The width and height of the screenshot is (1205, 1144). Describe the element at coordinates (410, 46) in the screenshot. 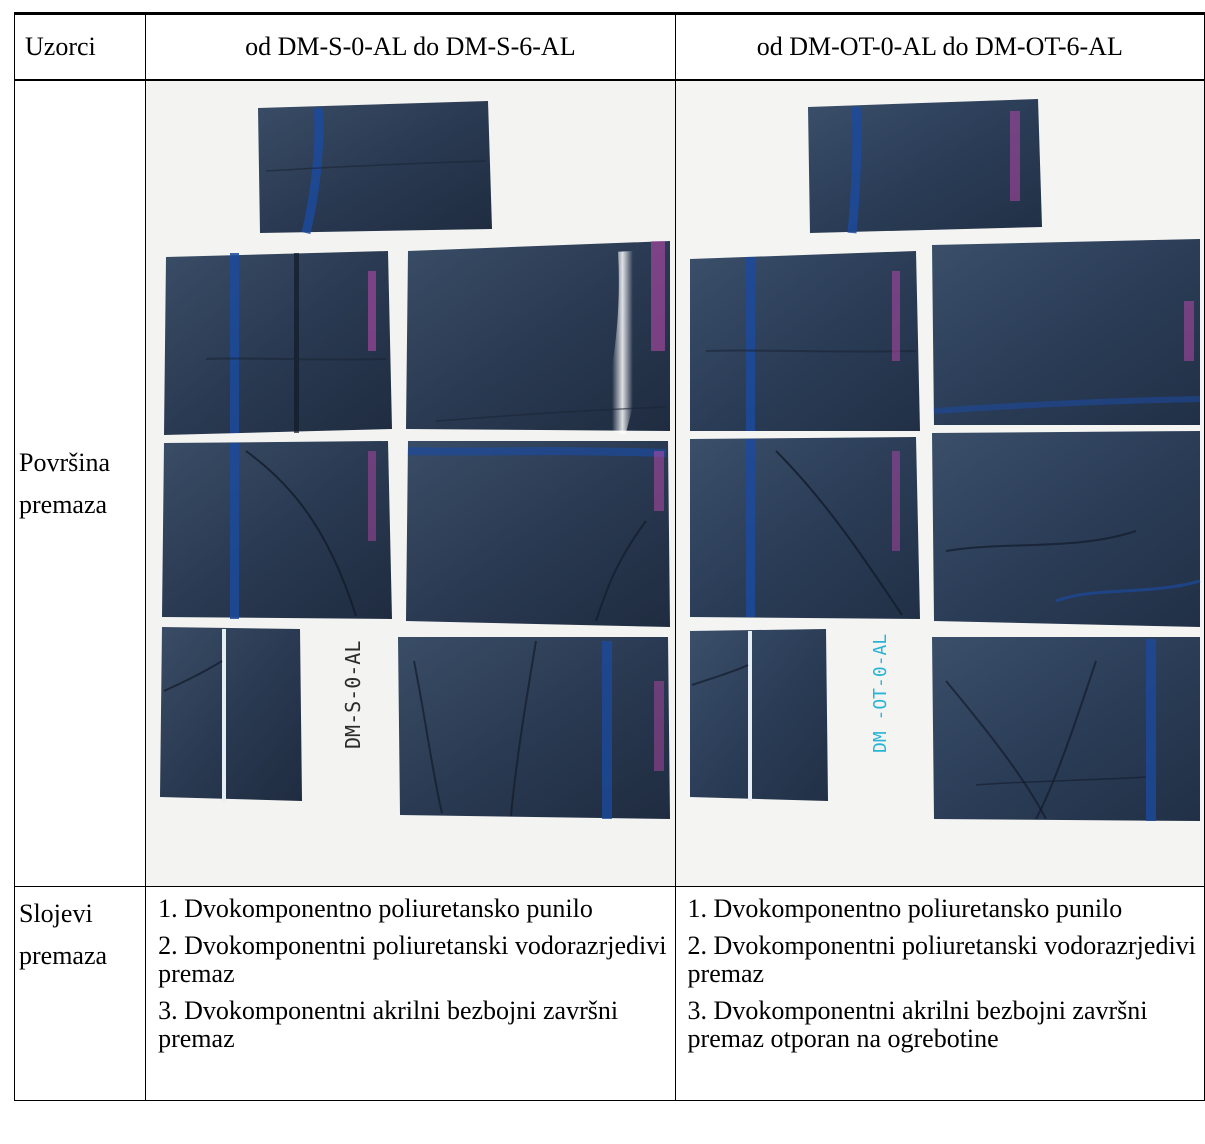

I see `header-column-a: od DM-S-0-AL do DM-S-6-AL` at that location.